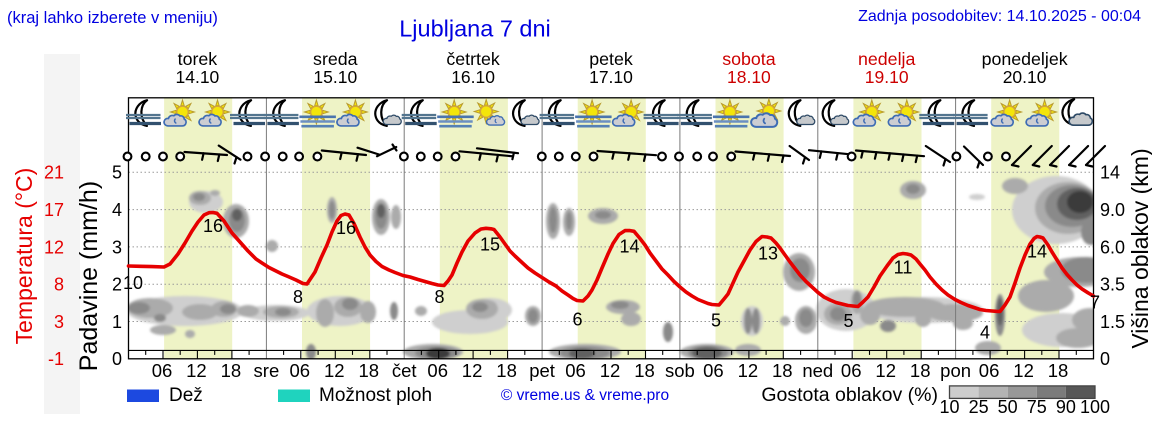 The height and width of the screenshot is (448, 1152). Describe the element at coordinates (999, 16) in the screenshot. I see `svg-text:Zadnja posodobitev: 14.10.2025: Zadnja posodobitev: 14.10.2025 - 00:04` at that location.